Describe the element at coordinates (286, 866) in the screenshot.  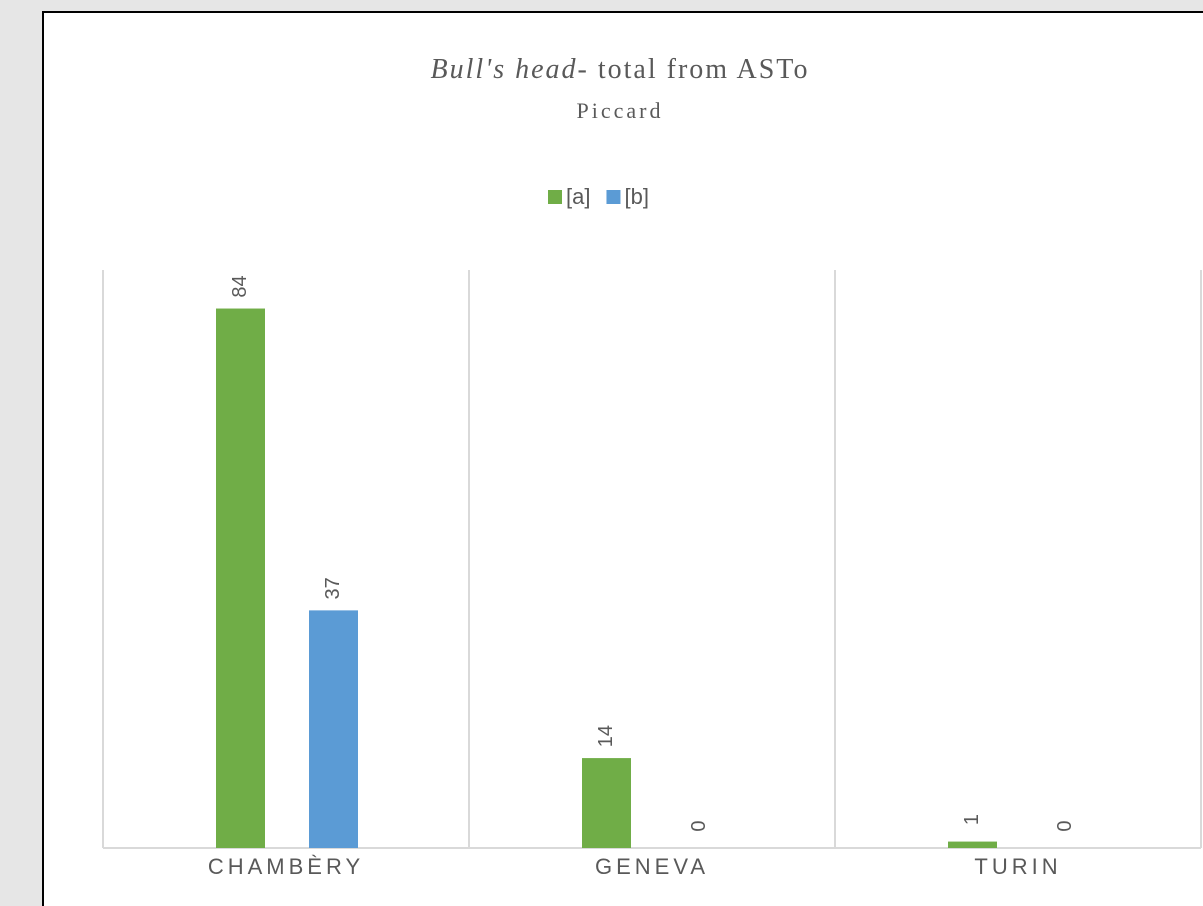
I see `x-tick-label: CHAMBÈRY` at that location.